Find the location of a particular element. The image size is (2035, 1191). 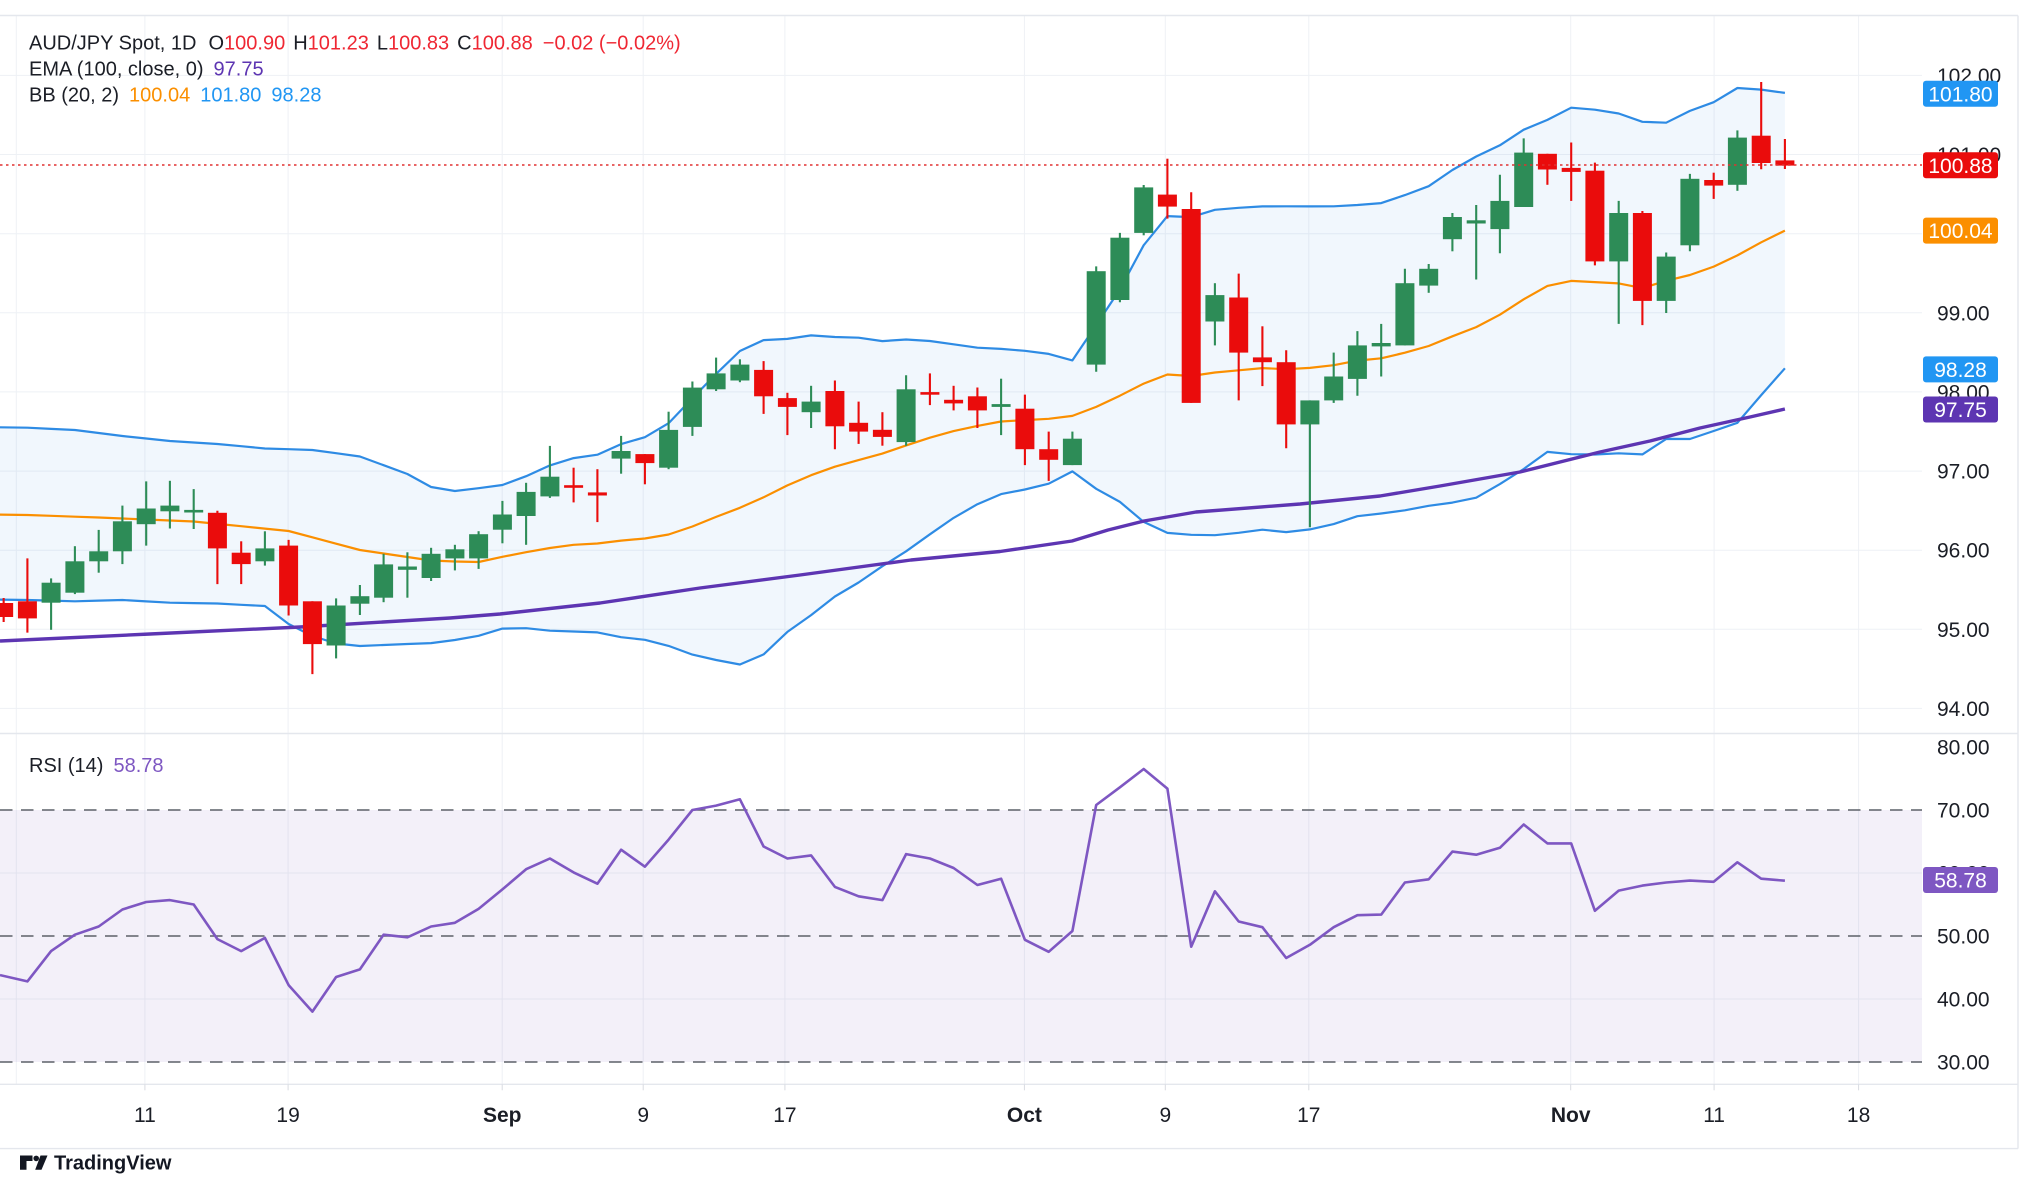

svg-text: 99.00 is located at coordinates (1963, 313).